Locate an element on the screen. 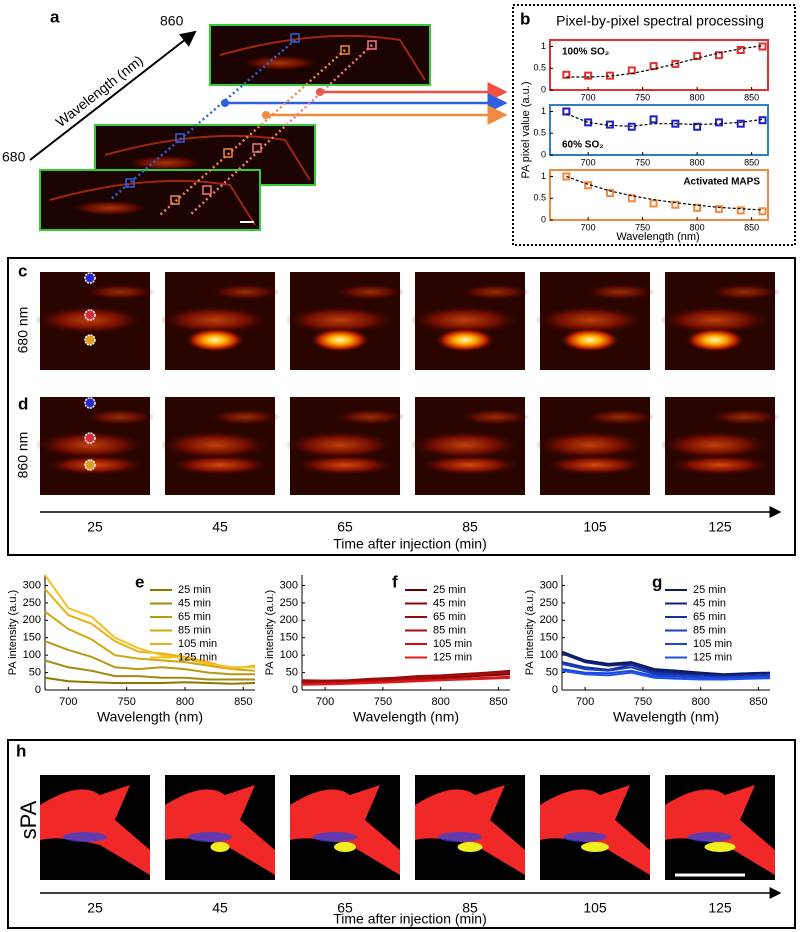 The height and width of the screenshot is (932, 800). time-label: 105 is located at coordinates (595, 527).